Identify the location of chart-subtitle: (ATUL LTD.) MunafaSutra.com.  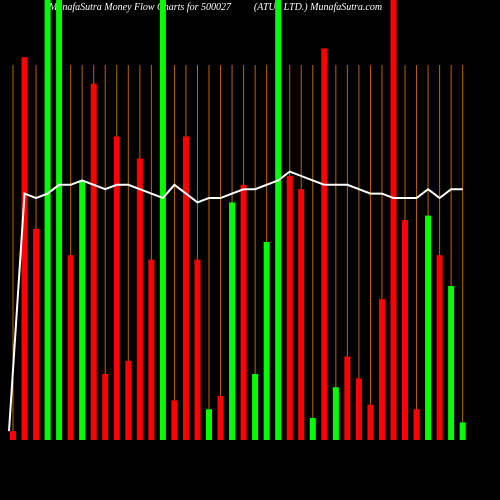
(318, 7).